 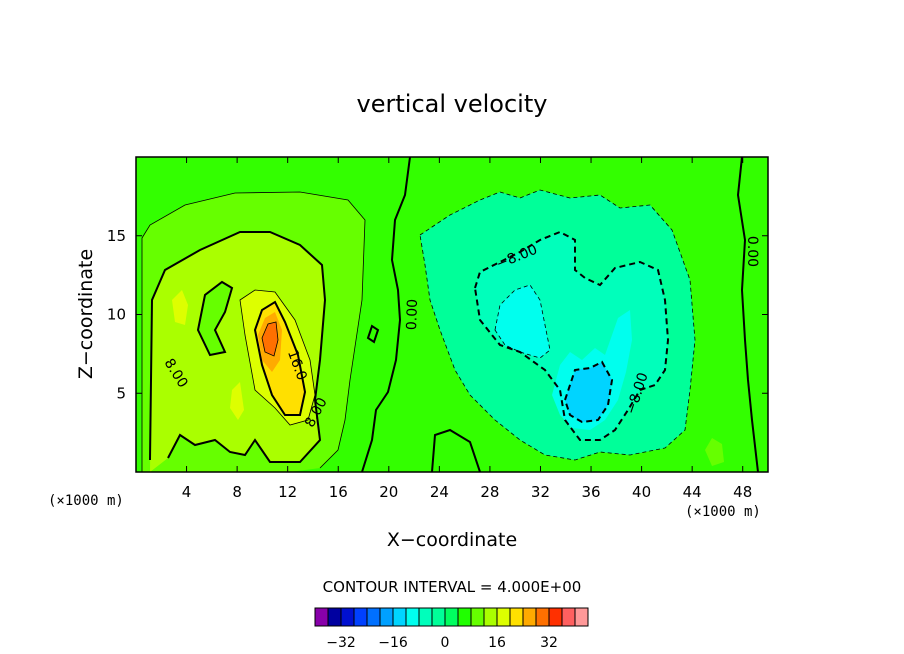 What do you see at coordinates (452, 587) in the screenshot?
I see `contour-interval-note: CONTOUR INTERVAL = 4.000E+00` at bounding box center [452, 587].